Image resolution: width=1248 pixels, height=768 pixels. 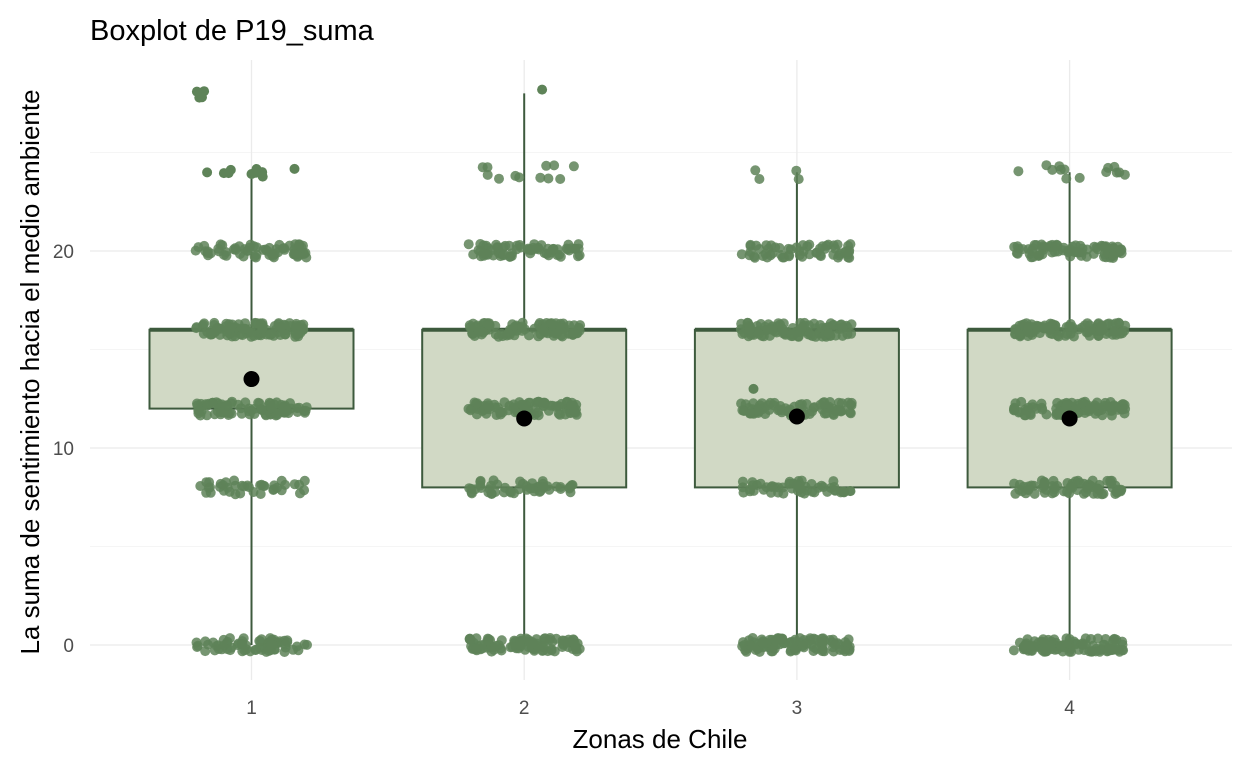 What do you see at coordinates (63, 252) in the screenshot?
I see `y-tick-label: 20` at bounding box center [63, 252].